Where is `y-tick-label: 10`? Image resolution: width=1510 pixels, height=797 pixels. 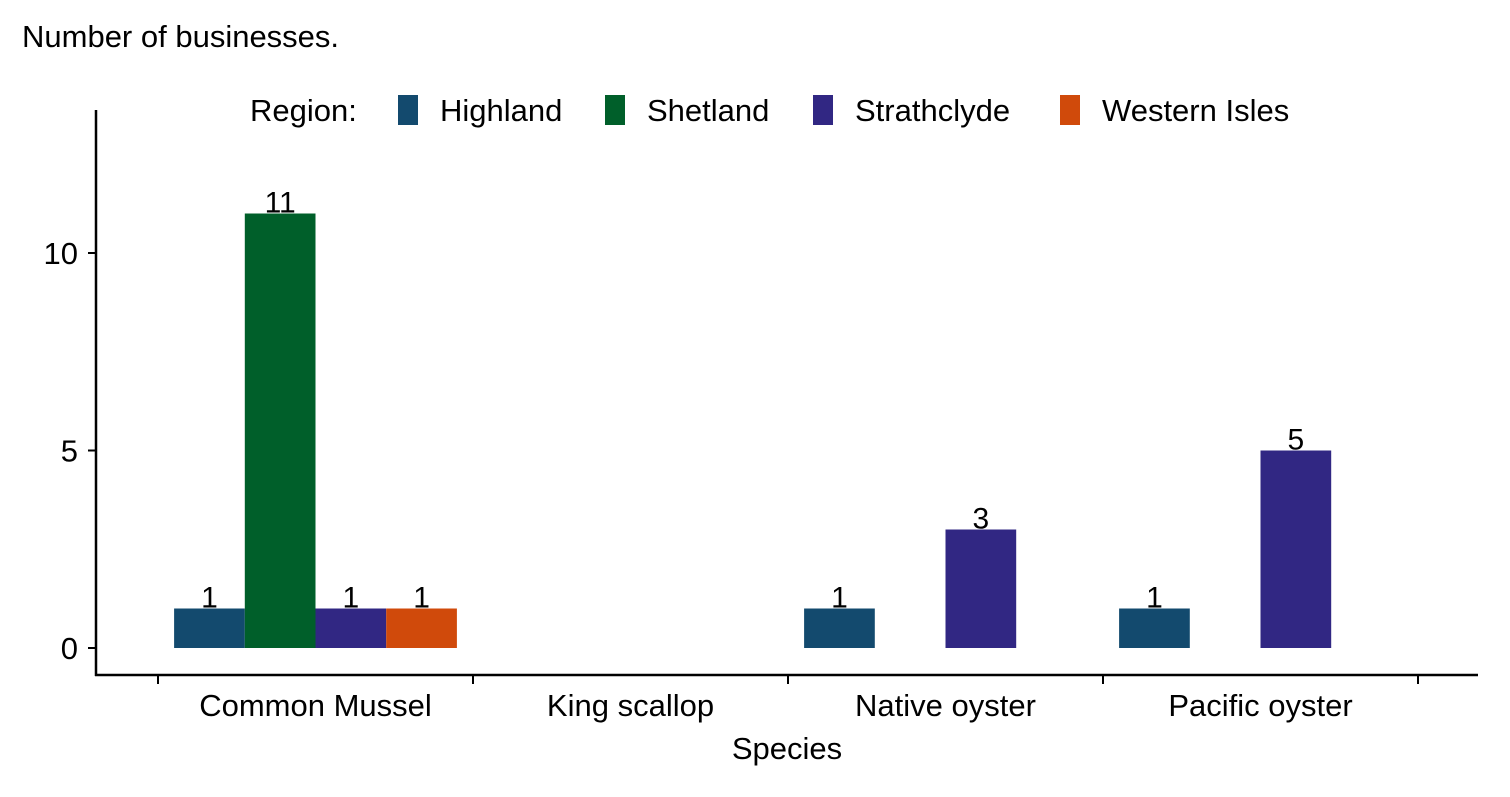 y-tick-label: 10 is located at coordinates (61, 253).